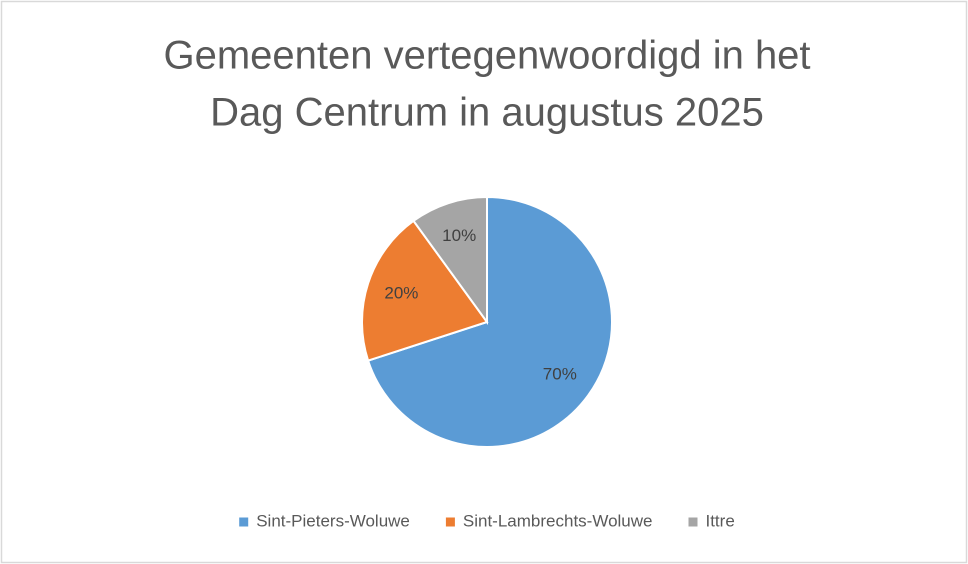 The width and height of the screenshot is (968, 564). Describe the element at coordinates (560, 373) in the screenshot. I see `data-label: 70%` at that location.